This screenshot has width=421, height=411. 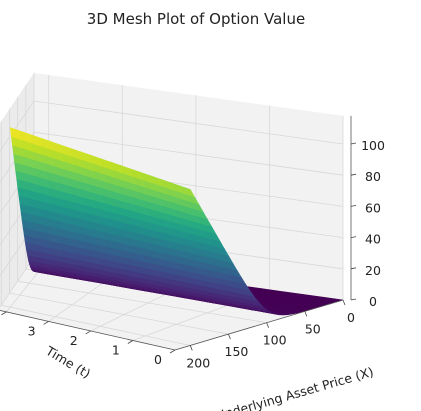 I want to click on x-tick-label: 100, so click(x=275, y=340).